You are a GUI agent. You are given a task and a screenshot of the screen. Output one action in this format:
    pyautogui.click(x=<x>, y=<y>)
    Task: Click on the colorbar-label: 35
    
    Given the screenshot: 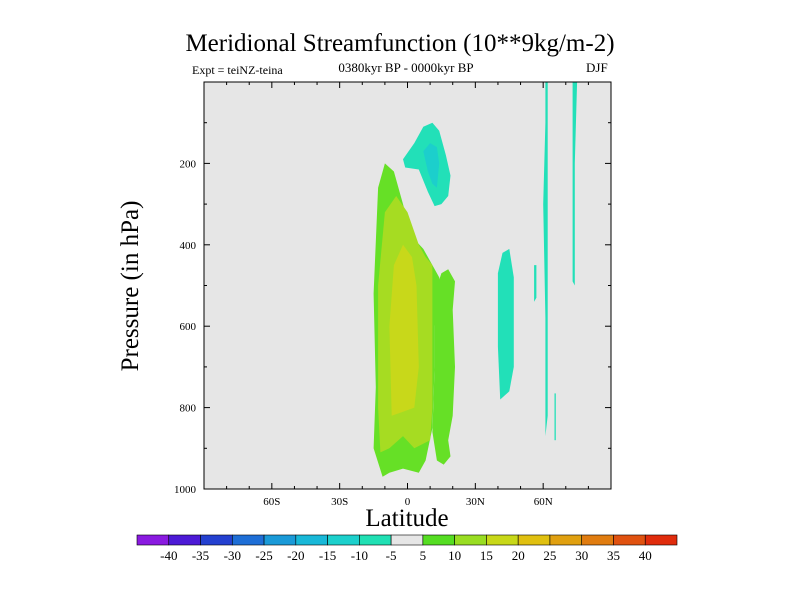 What is the action you would take?
    pyautogui.click(x=613, y=555)
    